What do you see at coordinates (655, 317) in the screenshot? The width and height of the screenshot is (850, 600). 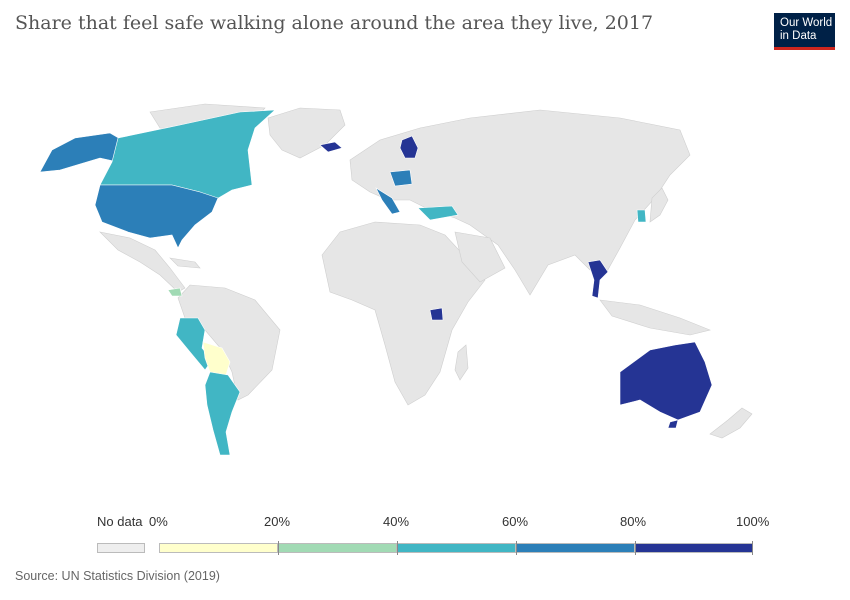 I see `indonesia-region` at bounding box center [655, 317].